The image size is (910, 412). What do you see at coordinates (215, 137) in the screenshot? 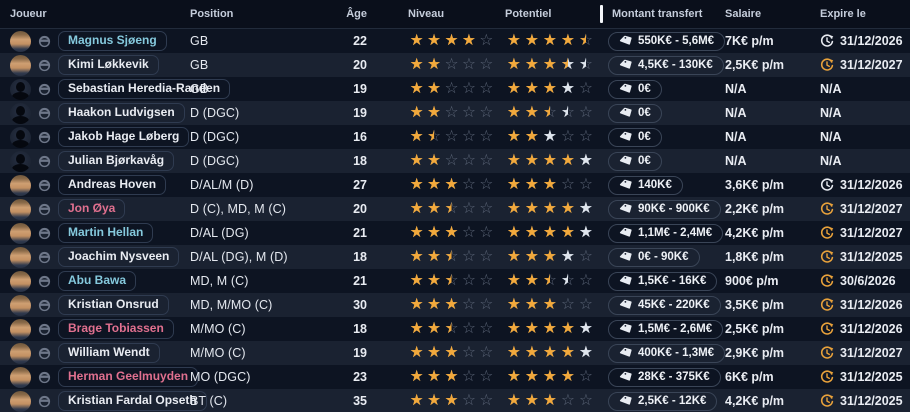
I see `position: D (DGC)` at bounding box center [215, 137].